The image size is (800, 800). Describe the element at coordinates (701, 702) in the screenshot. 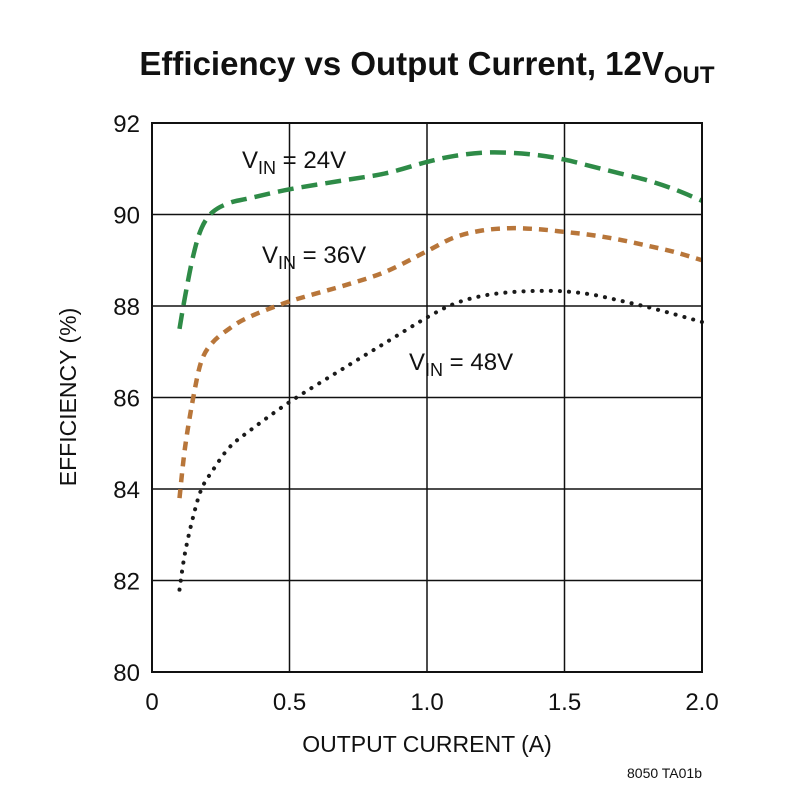

I see `x-tick-label: 2.0` at that location.